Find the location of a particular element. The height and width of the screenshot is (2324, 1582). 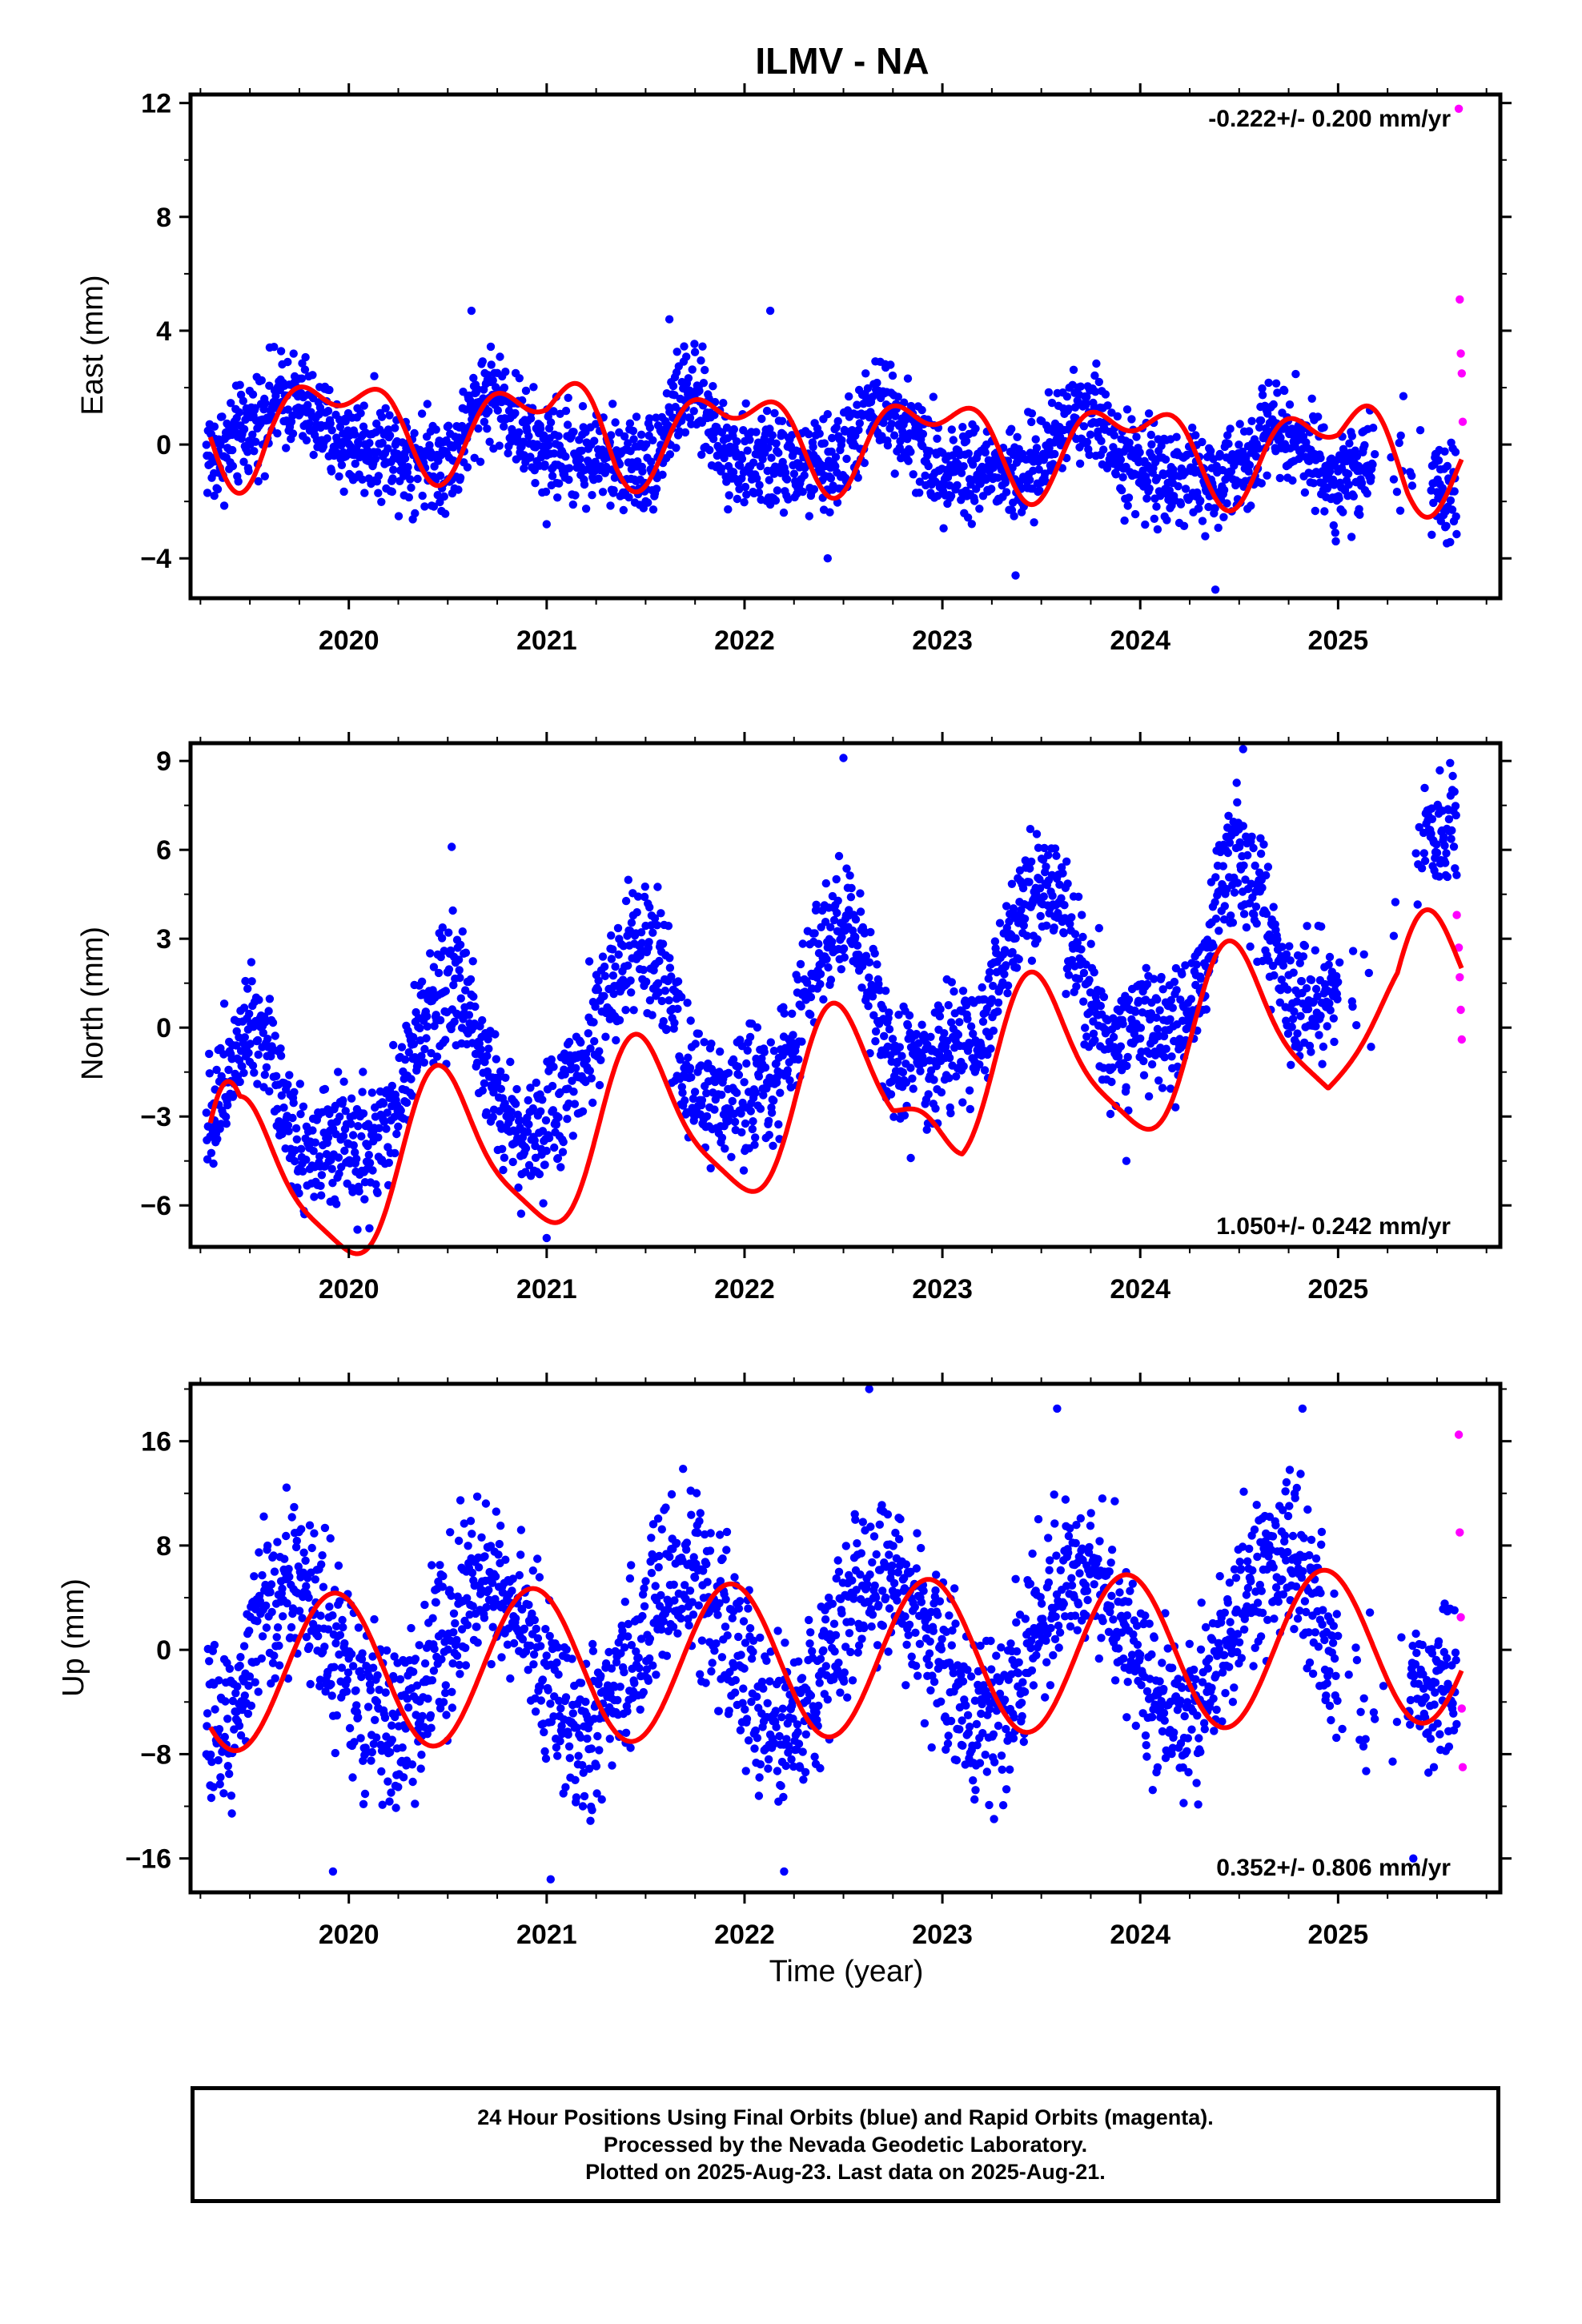

east-xtick-label: 2024 is located at coordinates (1140, 640).